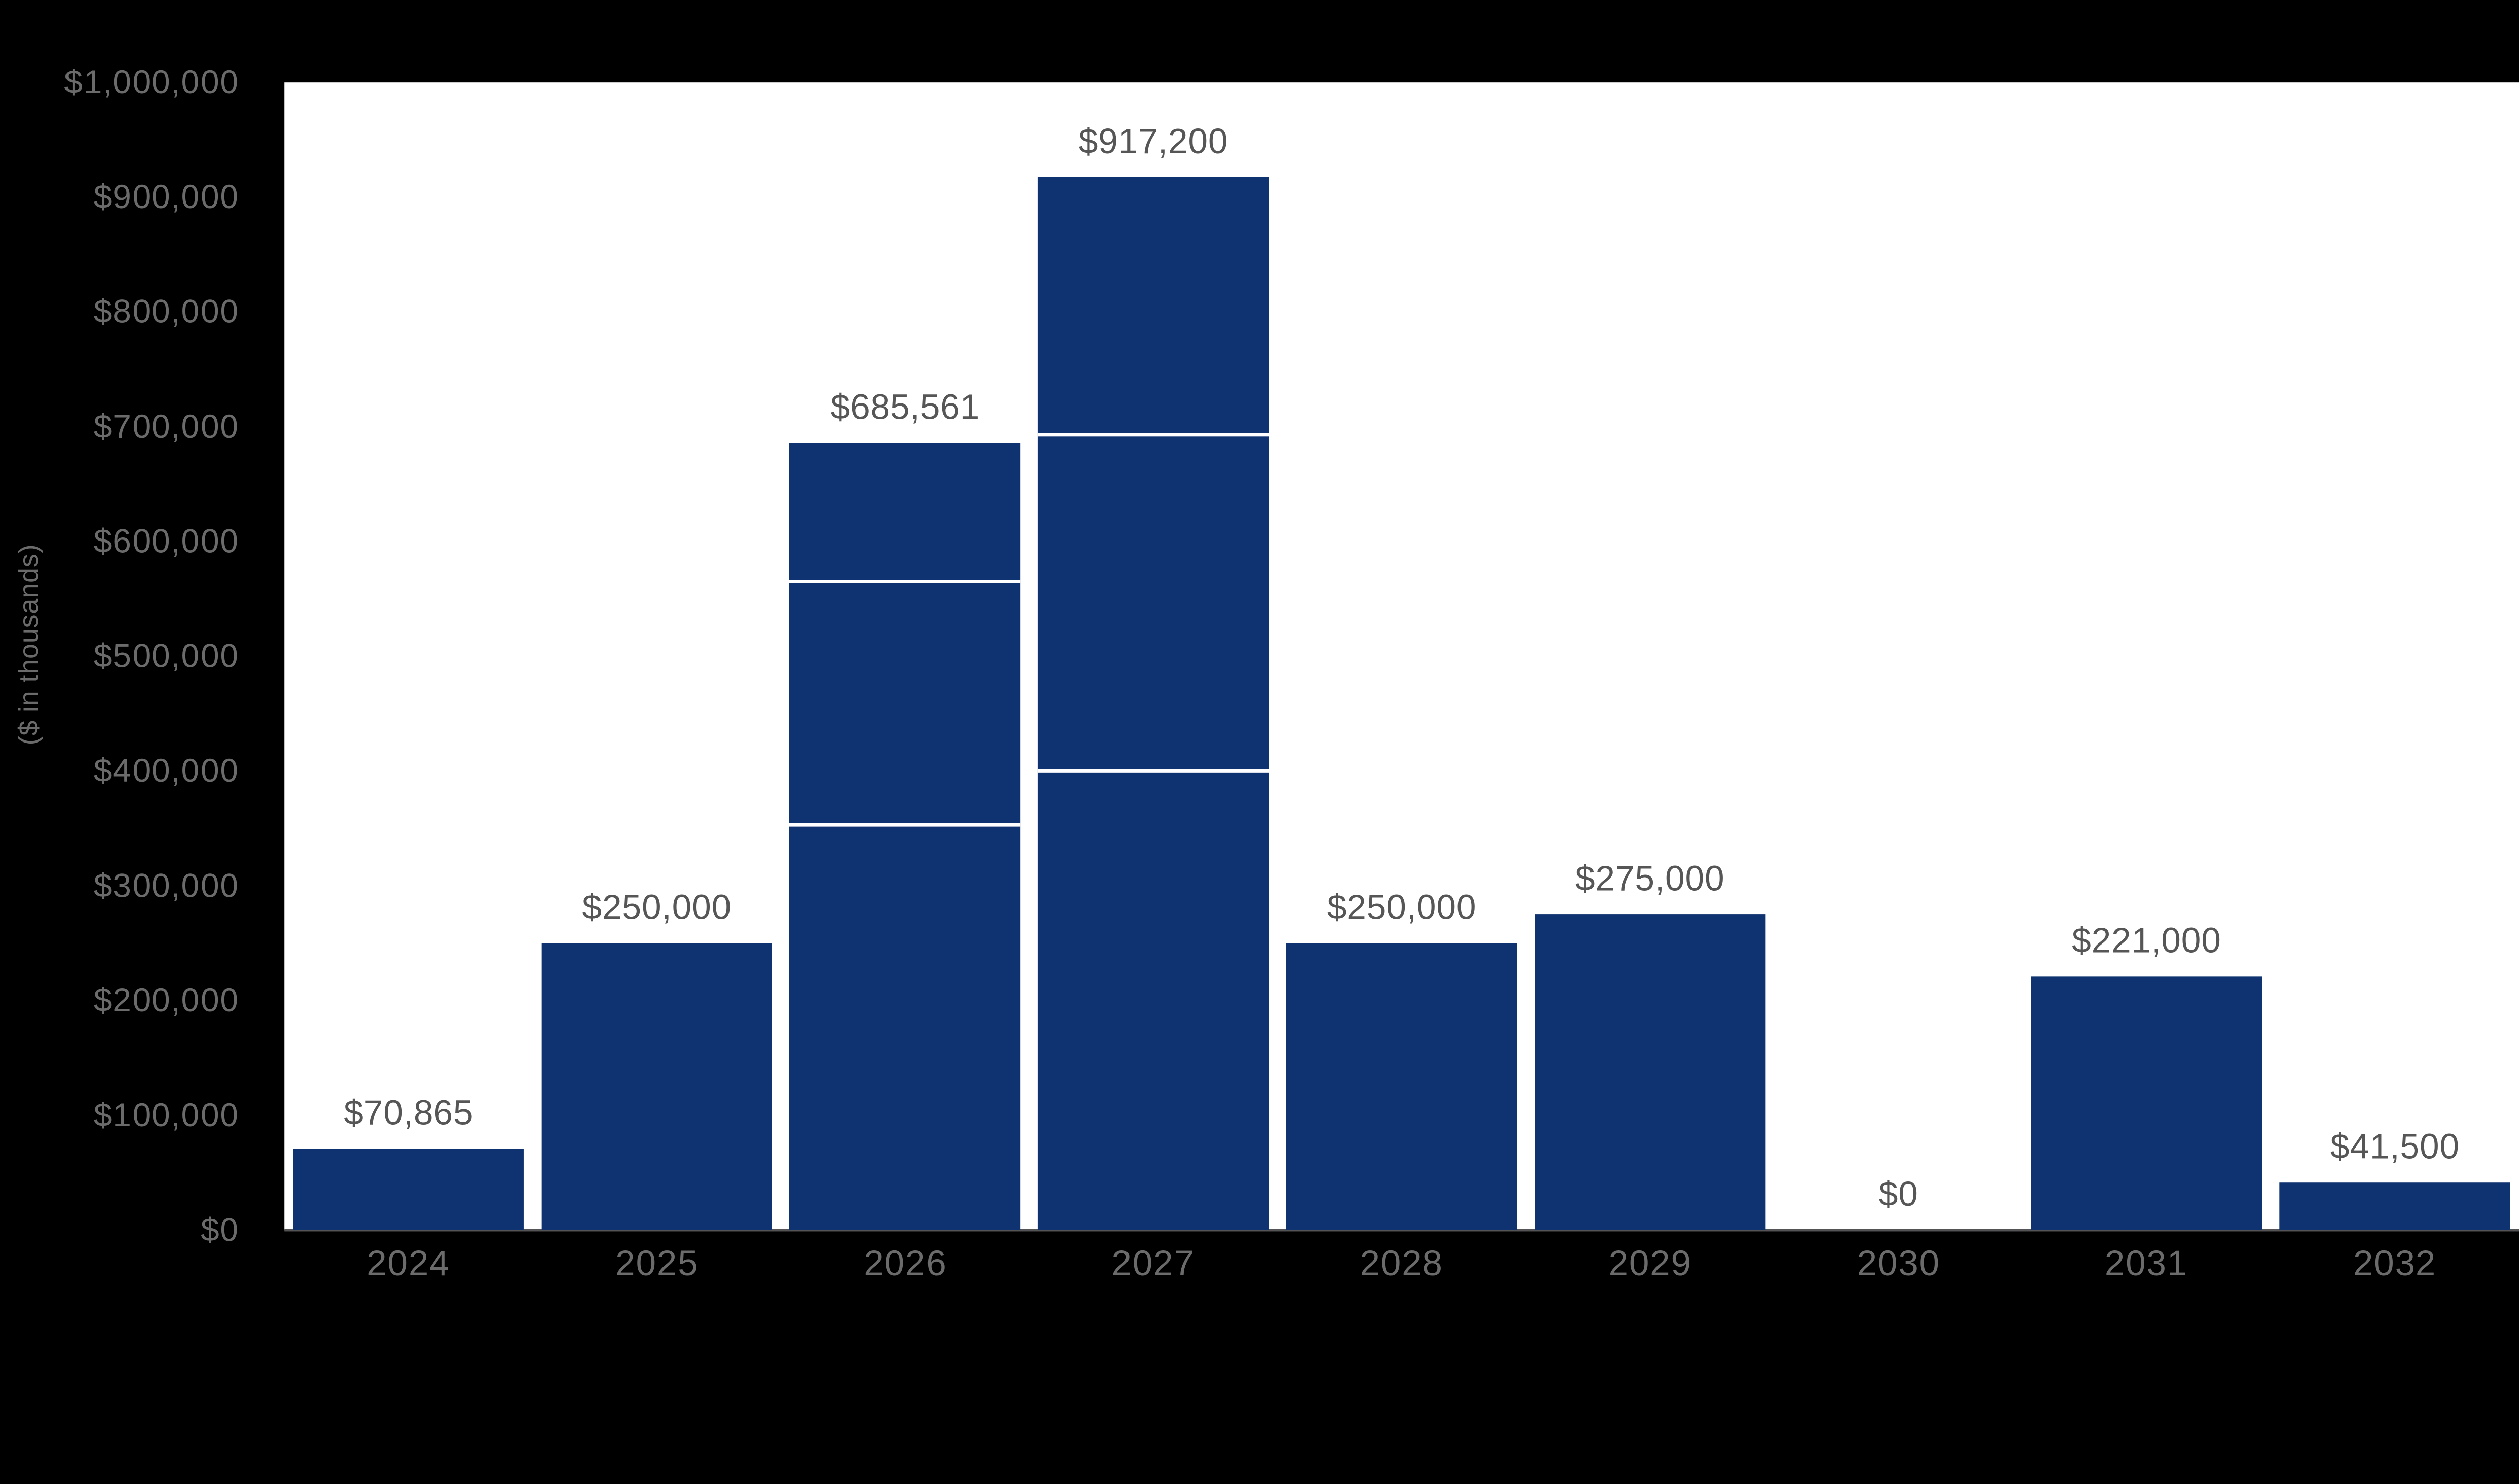 This screenshot has height=1484, width=2519. What do you see at coordinates (1153, 141) in the screenshot?
I see `value-label-2027: $917,200` at bounding box center [1153, 141].